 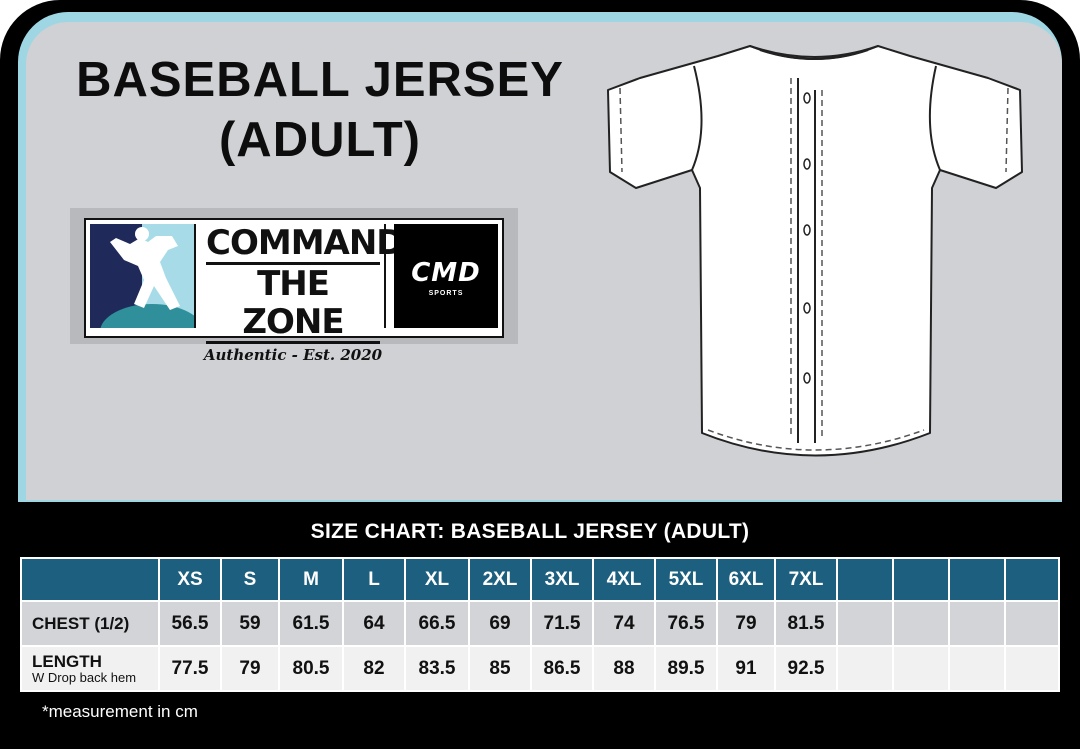 What do you see at coordinates (686, 579) in the screenshot?
I see `size-header-cell: 5XL` at bounding box center [686, 579].